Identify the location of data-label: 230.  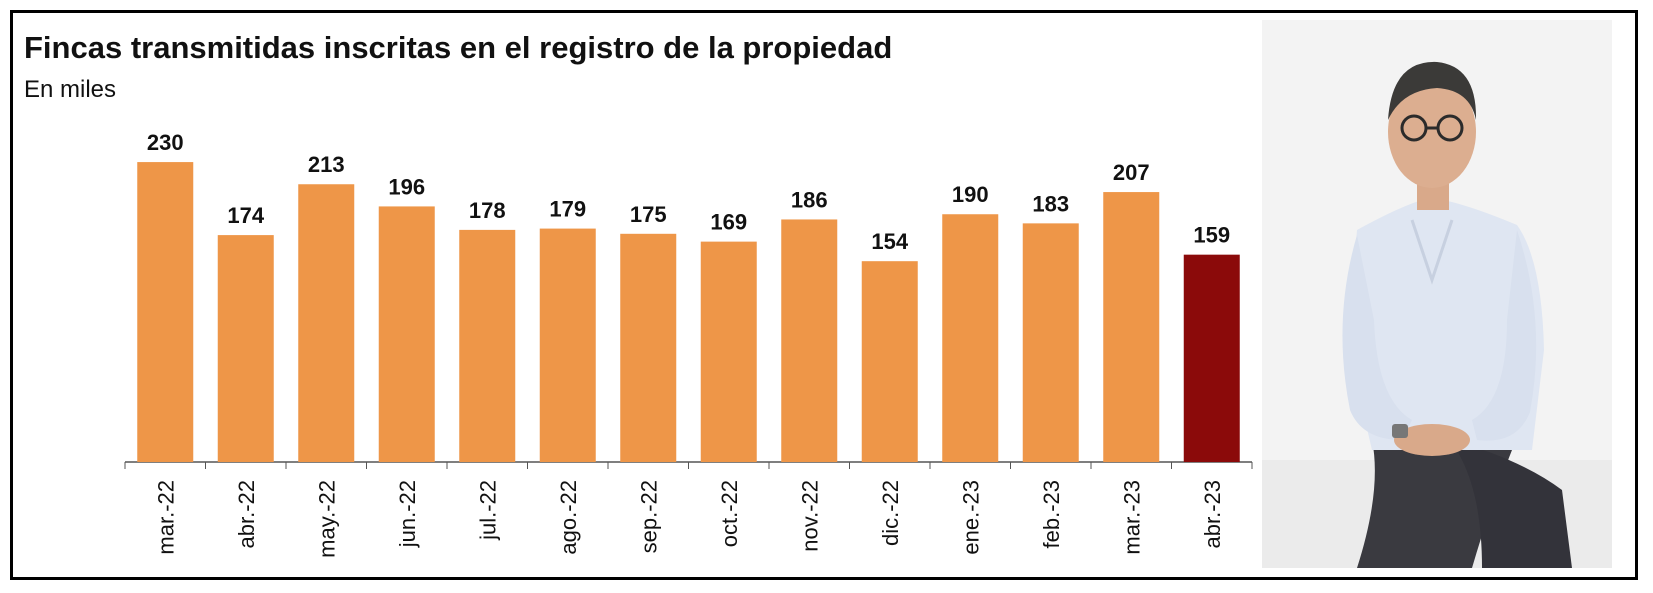
(165, 142).